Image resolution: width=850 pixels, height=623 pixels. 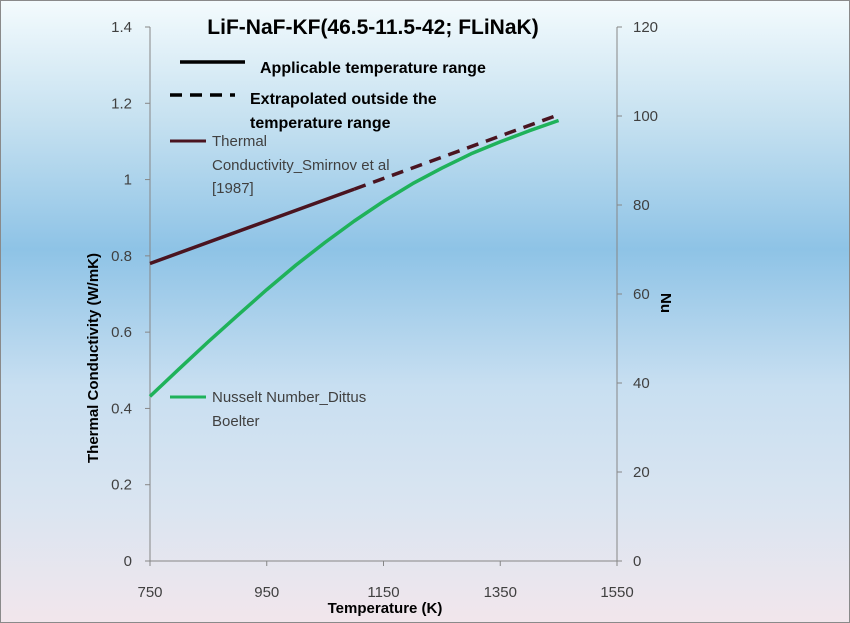 What do you see at coordinates (266, 592) in the screenshot?
I see `x-tick-label: 950` at bounding box center [266, 592].